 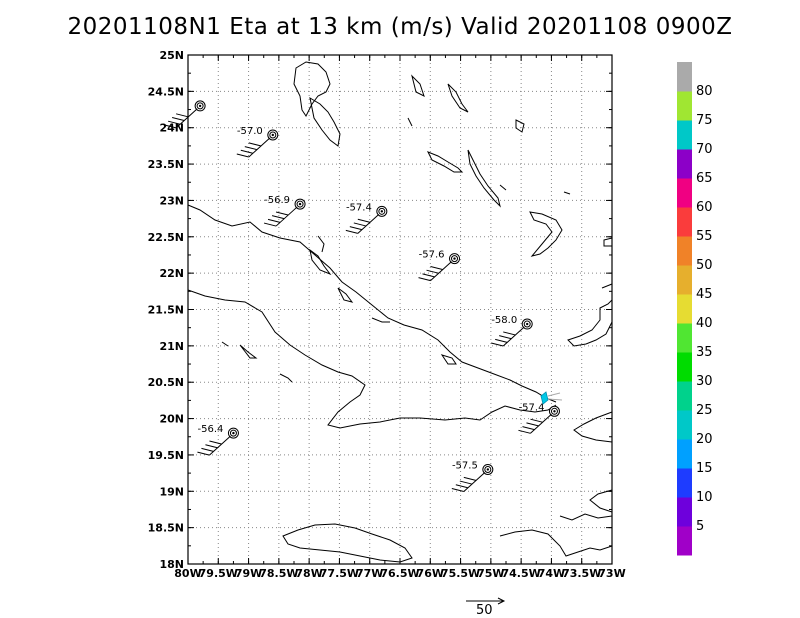 I want to click on x-tick-label: 76W, so click(x=430, y=573).